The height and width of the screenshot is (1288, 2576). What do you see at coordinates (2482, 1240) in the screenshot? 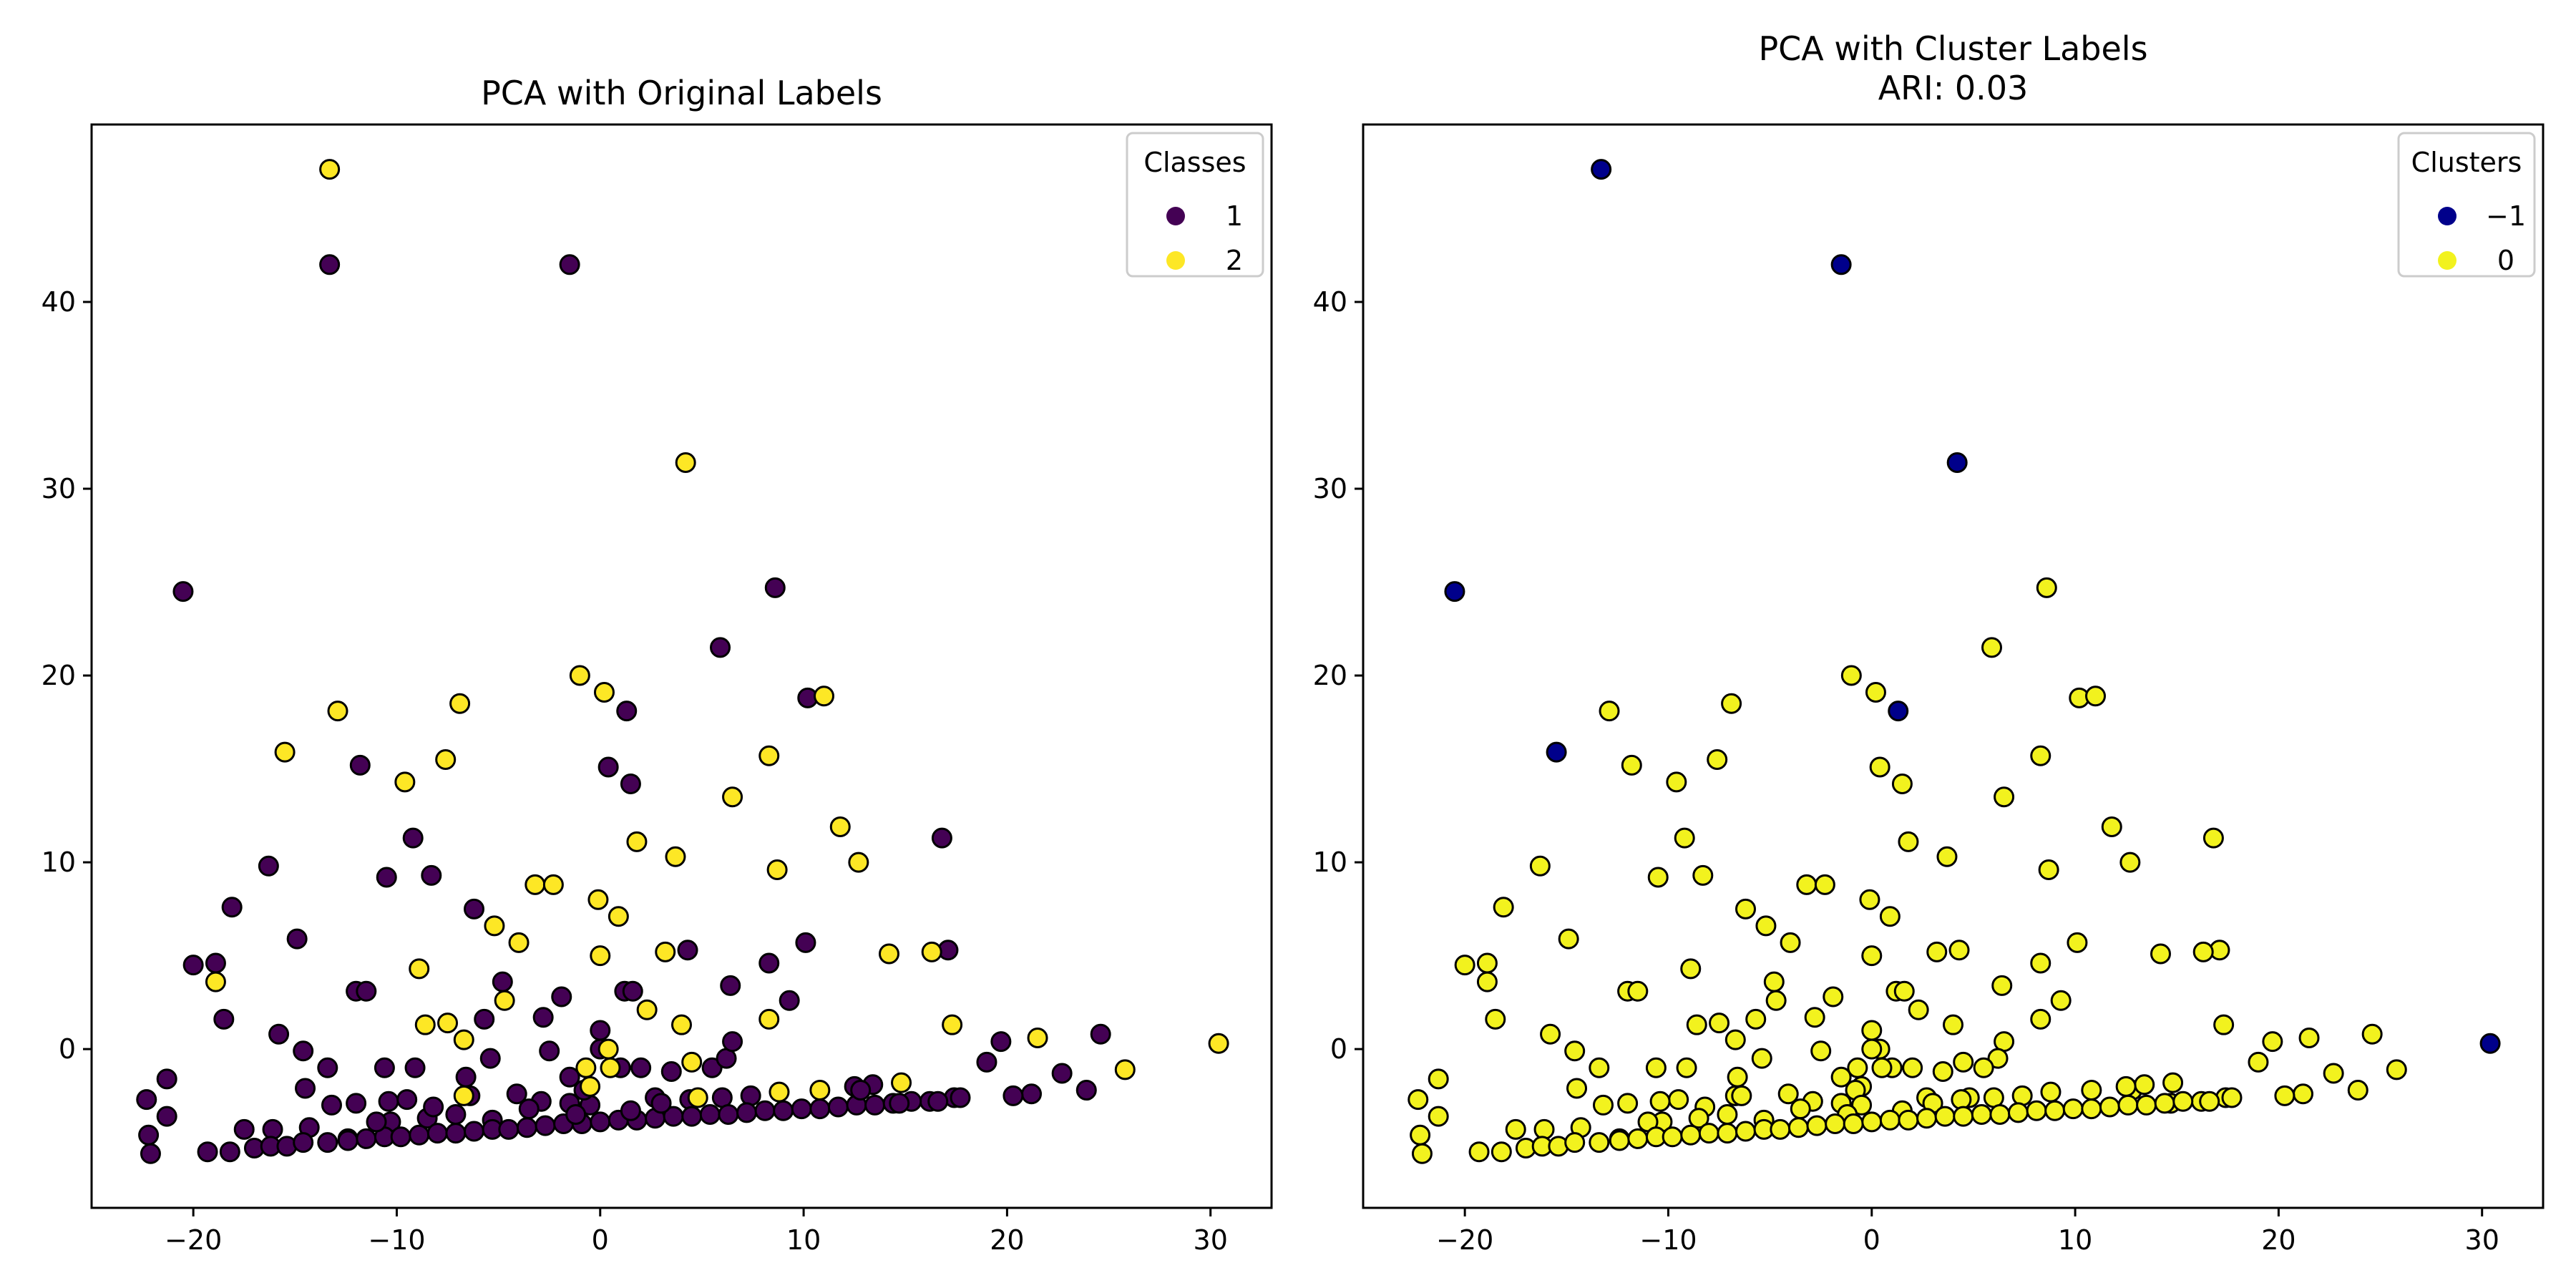
I see `x-tick-label: 30` at bounding box center [2482, 1240].